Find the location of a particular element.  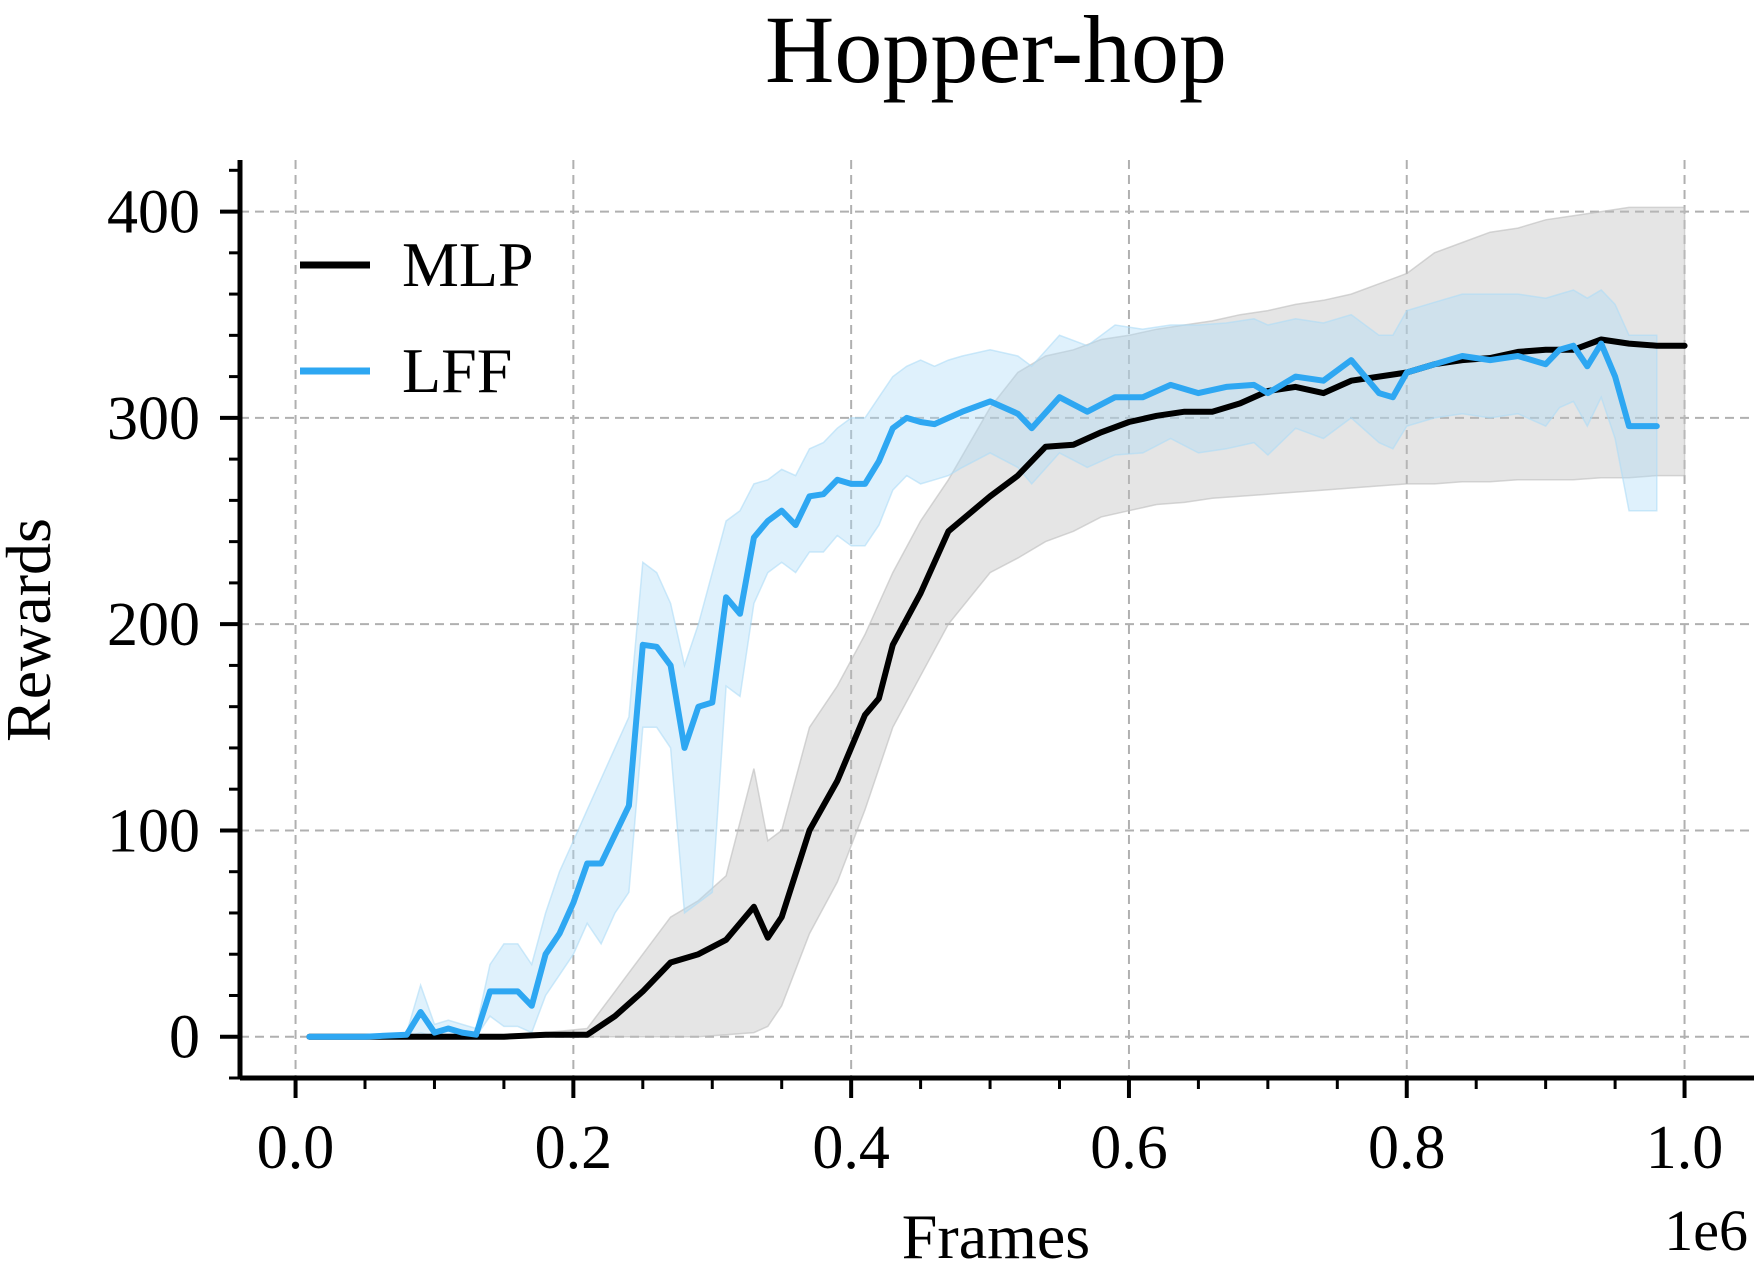

x-tick-label: 0.8 is located at coordinates (1407, 1148).